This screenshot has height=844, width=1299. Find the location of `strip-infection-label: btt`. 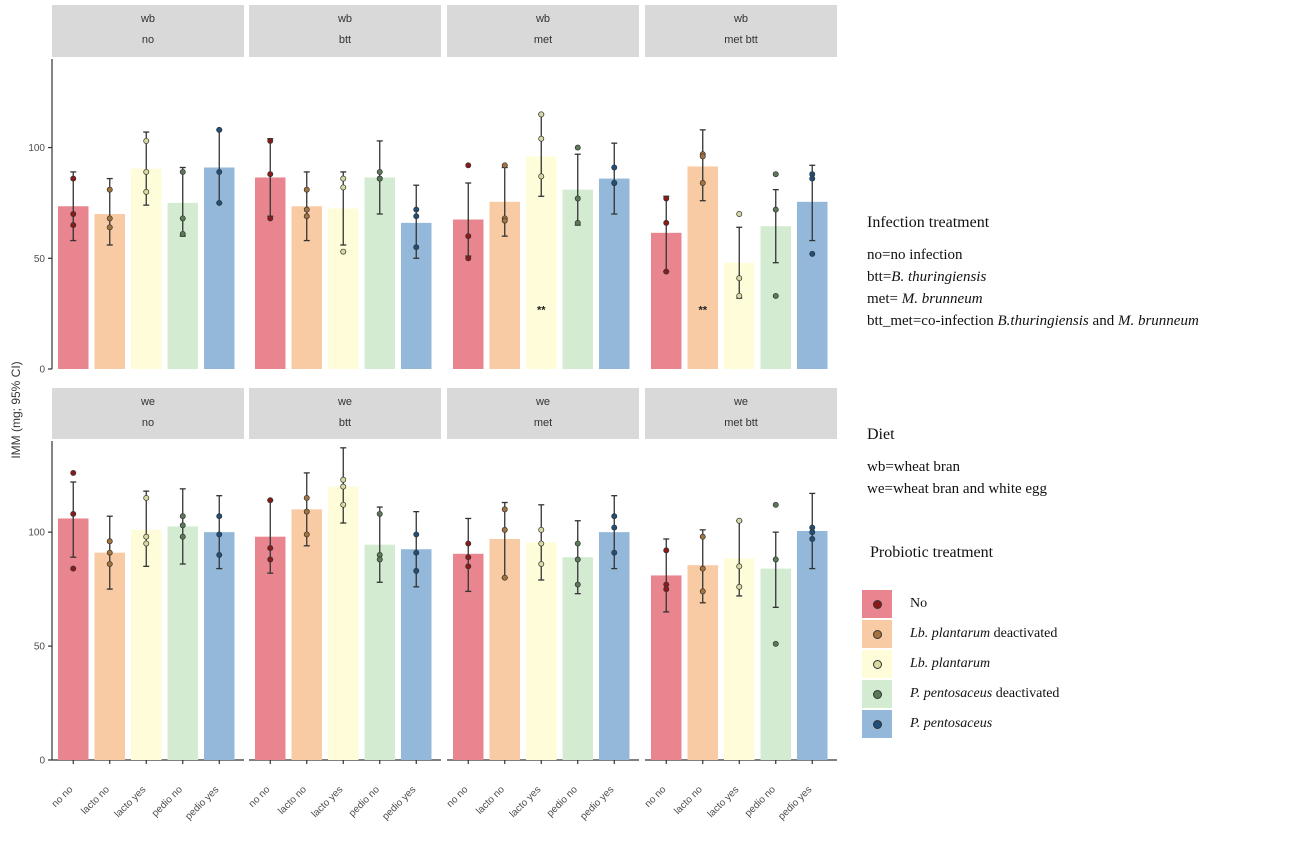

strip-infection-label: btt is located at coordinates (345, 423).